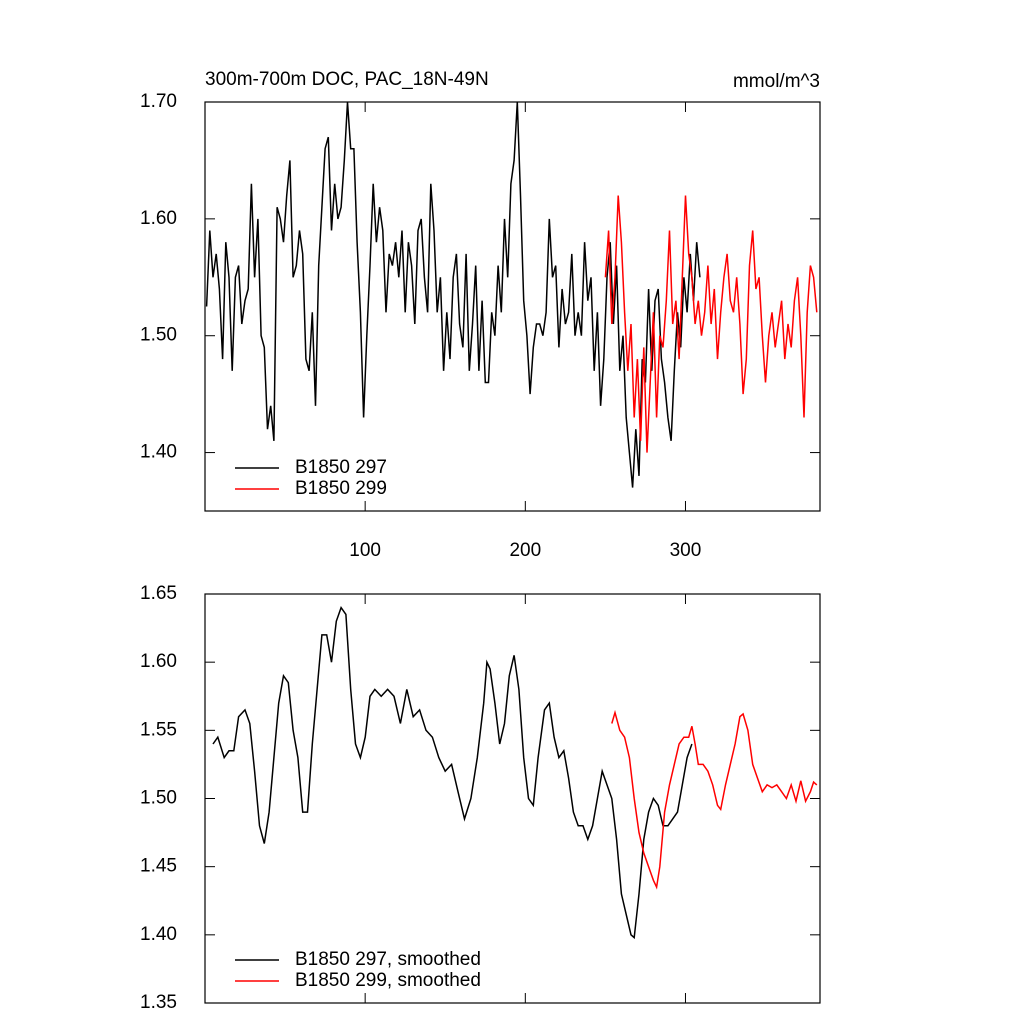  Describe the element at coordinates (341, 467) in the screenshot. I see `legend-label: B1850 297` at that location.